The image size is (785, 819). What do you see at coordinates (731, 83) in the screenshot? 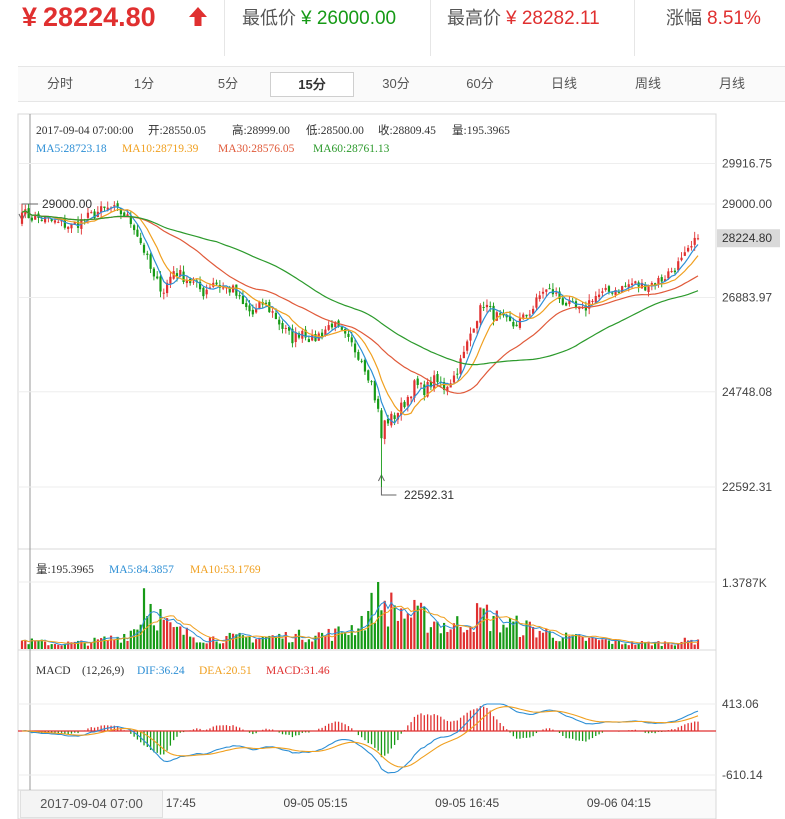
I see `tab-monthly: 月线` at bounding box center [731, 83].